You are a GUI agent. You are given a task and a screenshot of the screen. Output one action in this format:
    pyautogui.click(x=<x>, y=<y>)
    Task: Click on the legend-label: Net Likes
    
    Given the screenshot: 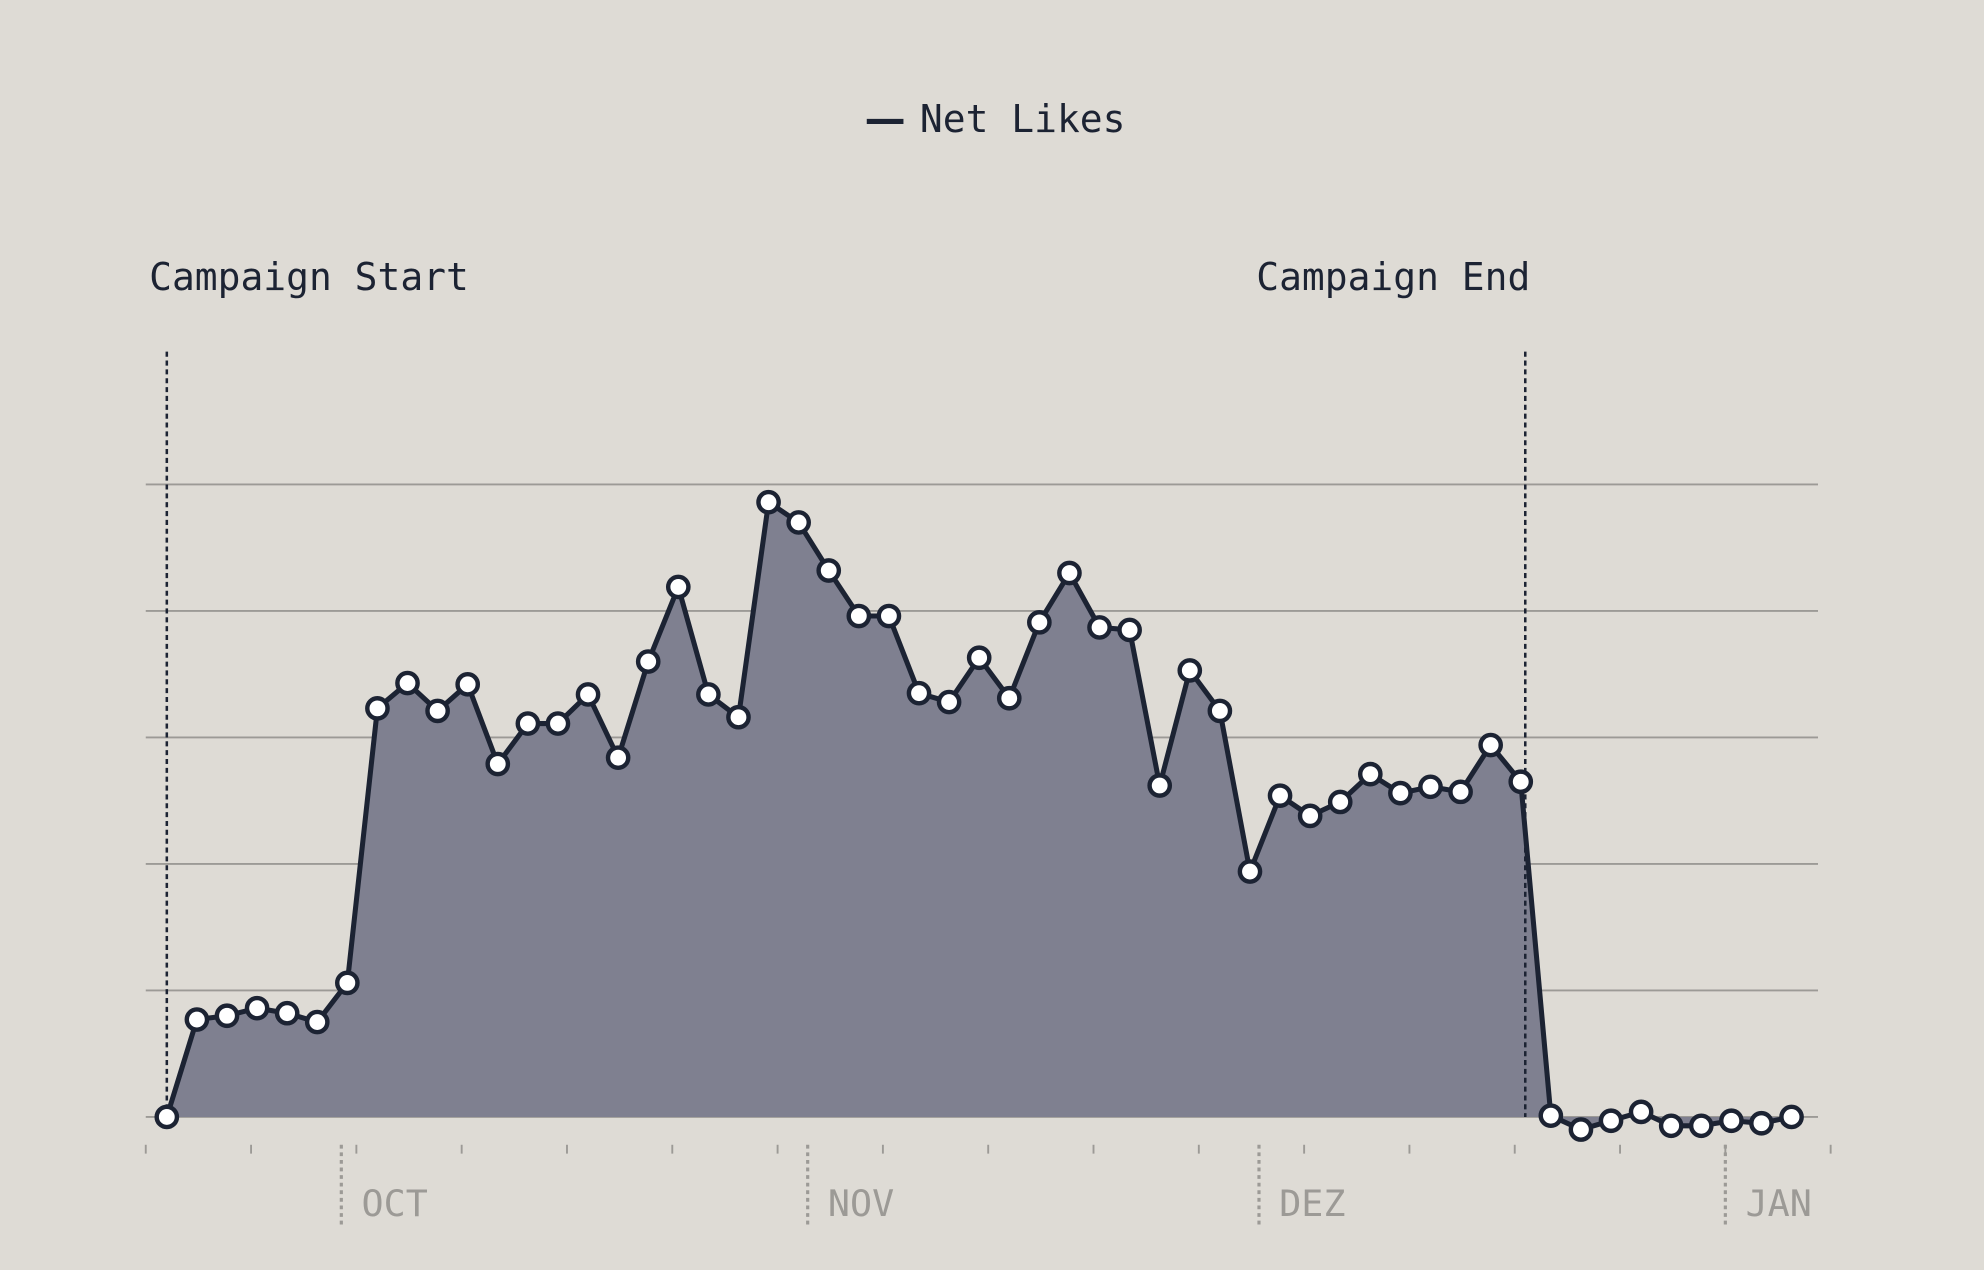 What is the action you would take?
    pyautogui.click(x=1023, y=119)
    